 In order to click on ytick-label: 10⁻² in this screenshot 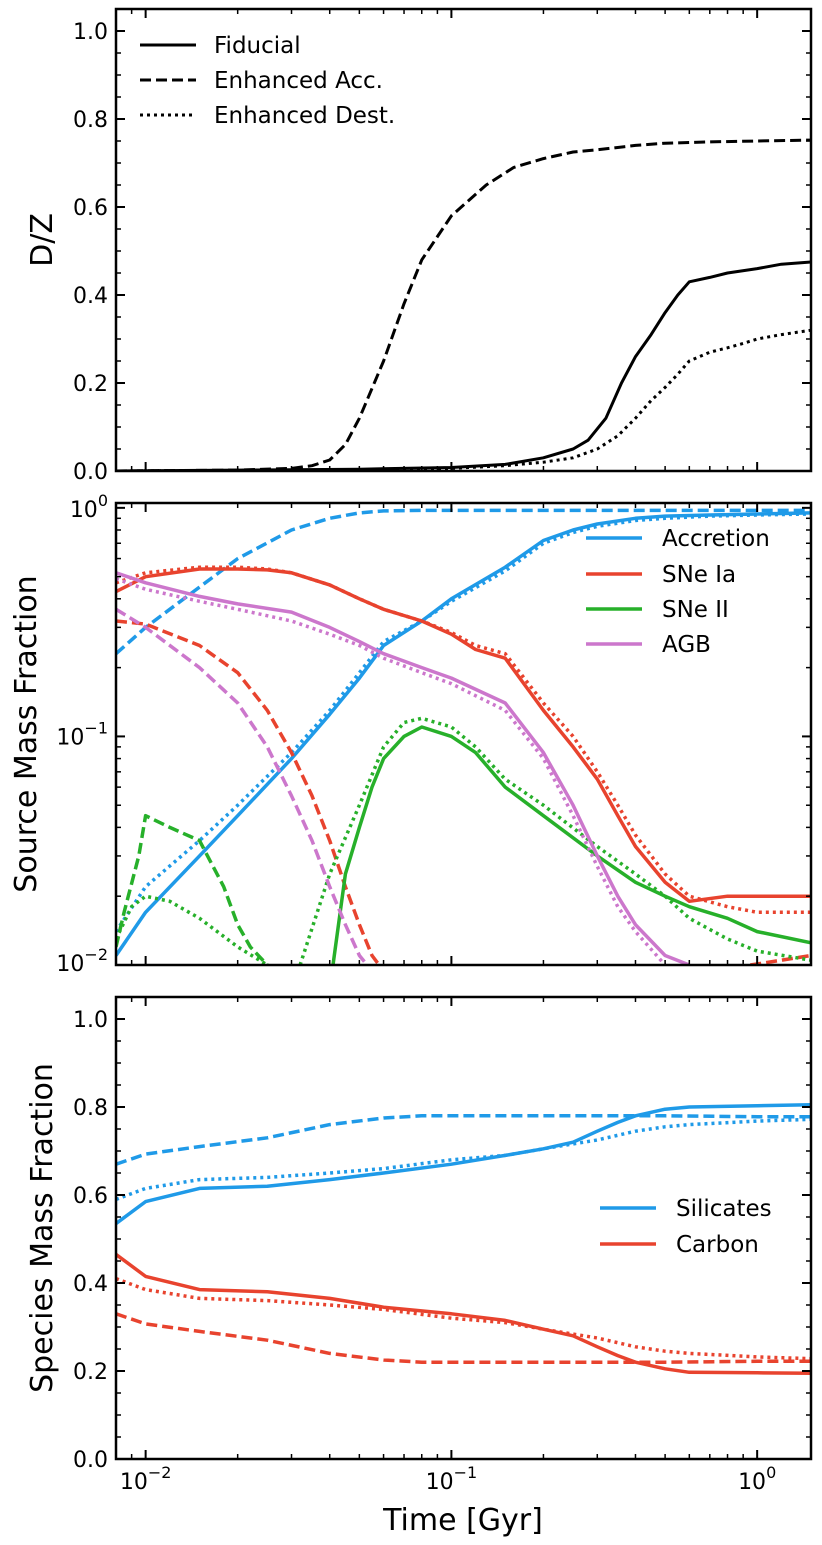, I will do `click(82, 961)`.